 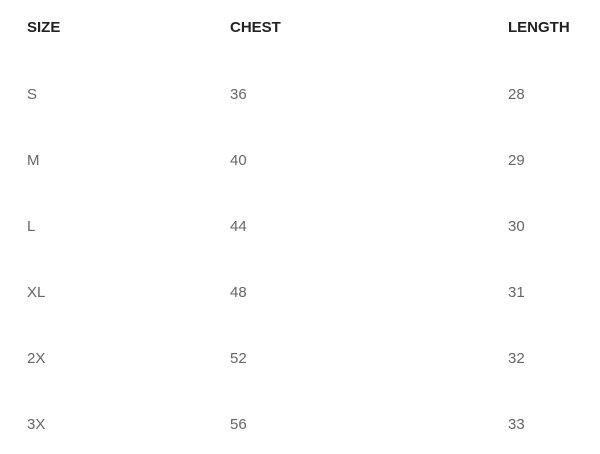 What do you see at coordinates (238, 358) in the screenshot?
I see `table-cell: 52` at bounding box center [238, 358].